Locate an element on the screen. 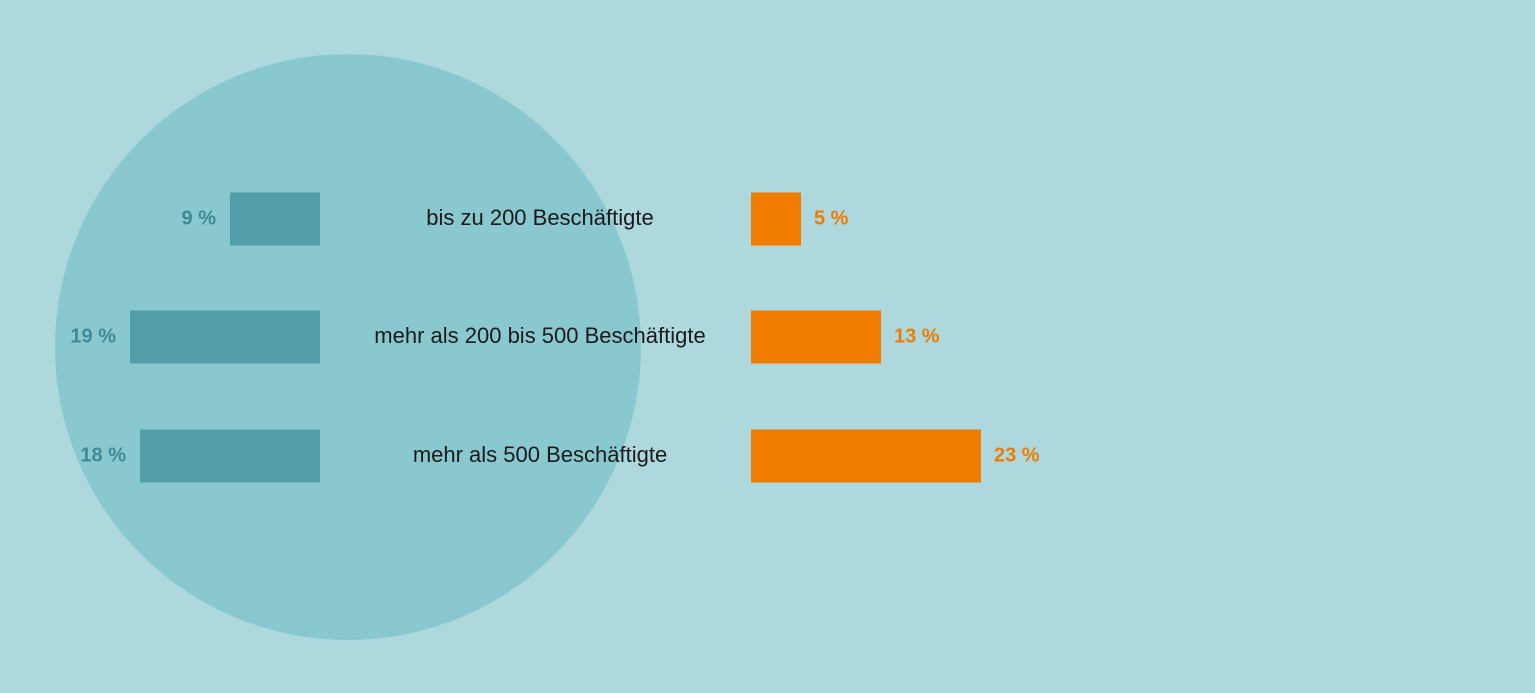  value-label: 9 % is located at coordinates (199, 218).